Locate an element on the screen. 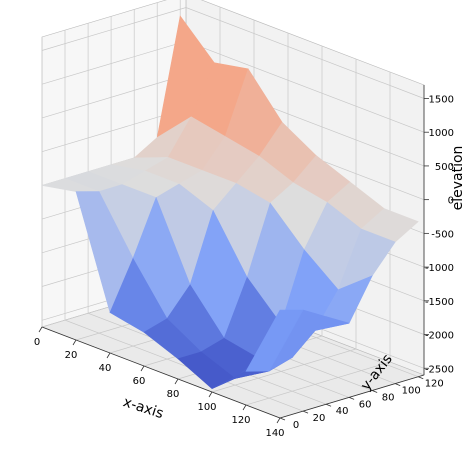  x-tick-label: 20 is located at coordinates (71, 355).